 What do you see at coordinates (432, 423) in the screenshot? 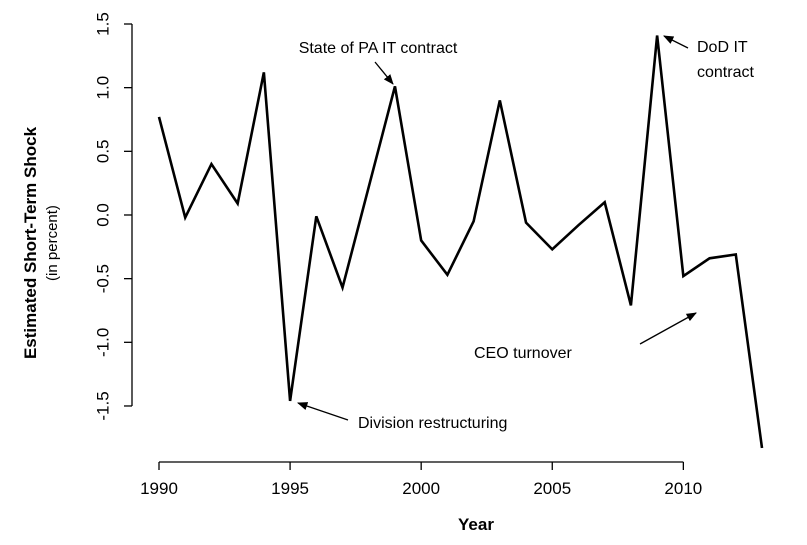
I see `annotation: Division restructuring` at bounding box center [432, 423].